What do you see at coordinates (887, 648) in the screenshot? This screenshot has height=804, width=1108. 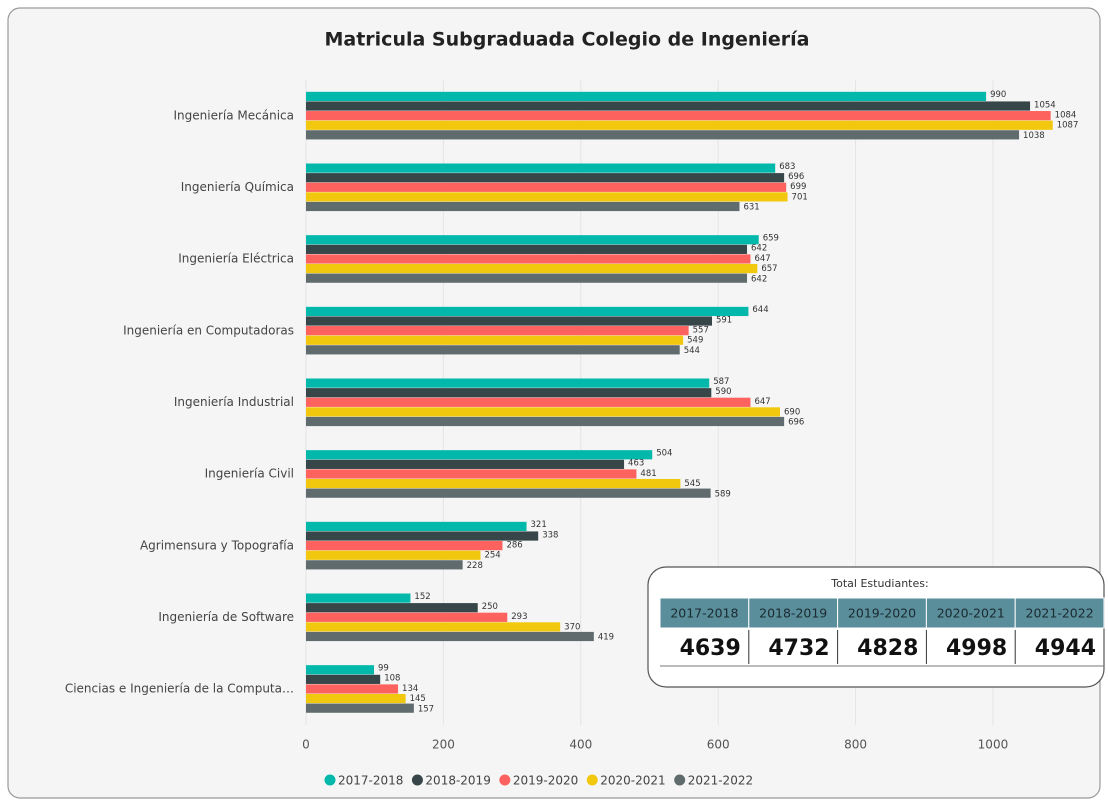 I see `total-value: 4828` at bounding box center [887, 648].